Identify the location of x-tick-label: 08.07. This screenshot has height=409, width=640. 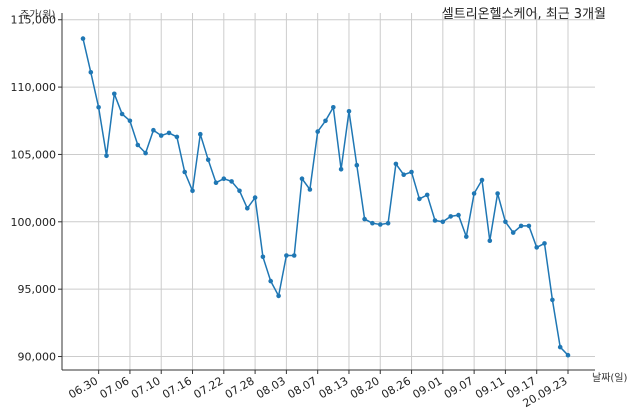
(302, 387).